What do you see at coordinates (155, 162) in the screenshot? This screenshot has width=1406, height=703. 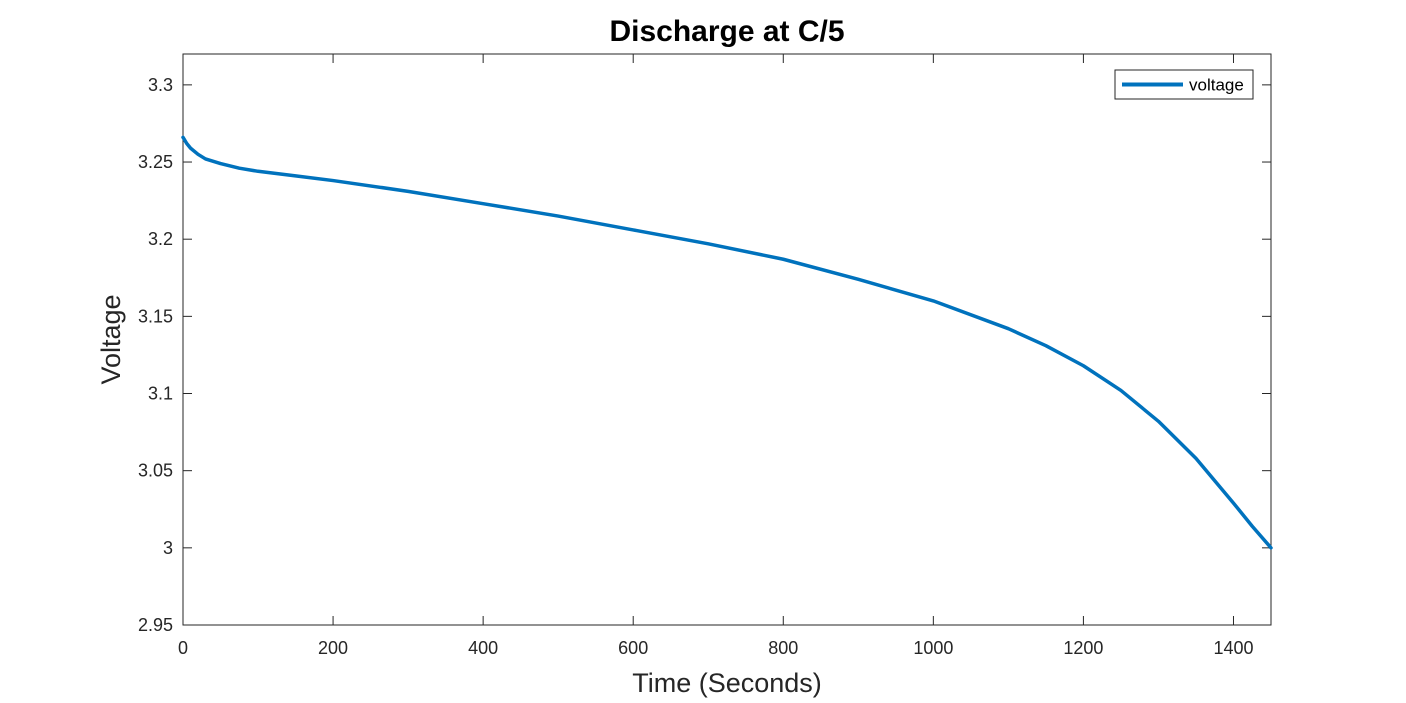 I see `y-tick-label: 3.25` at bounding box center [155, 162].